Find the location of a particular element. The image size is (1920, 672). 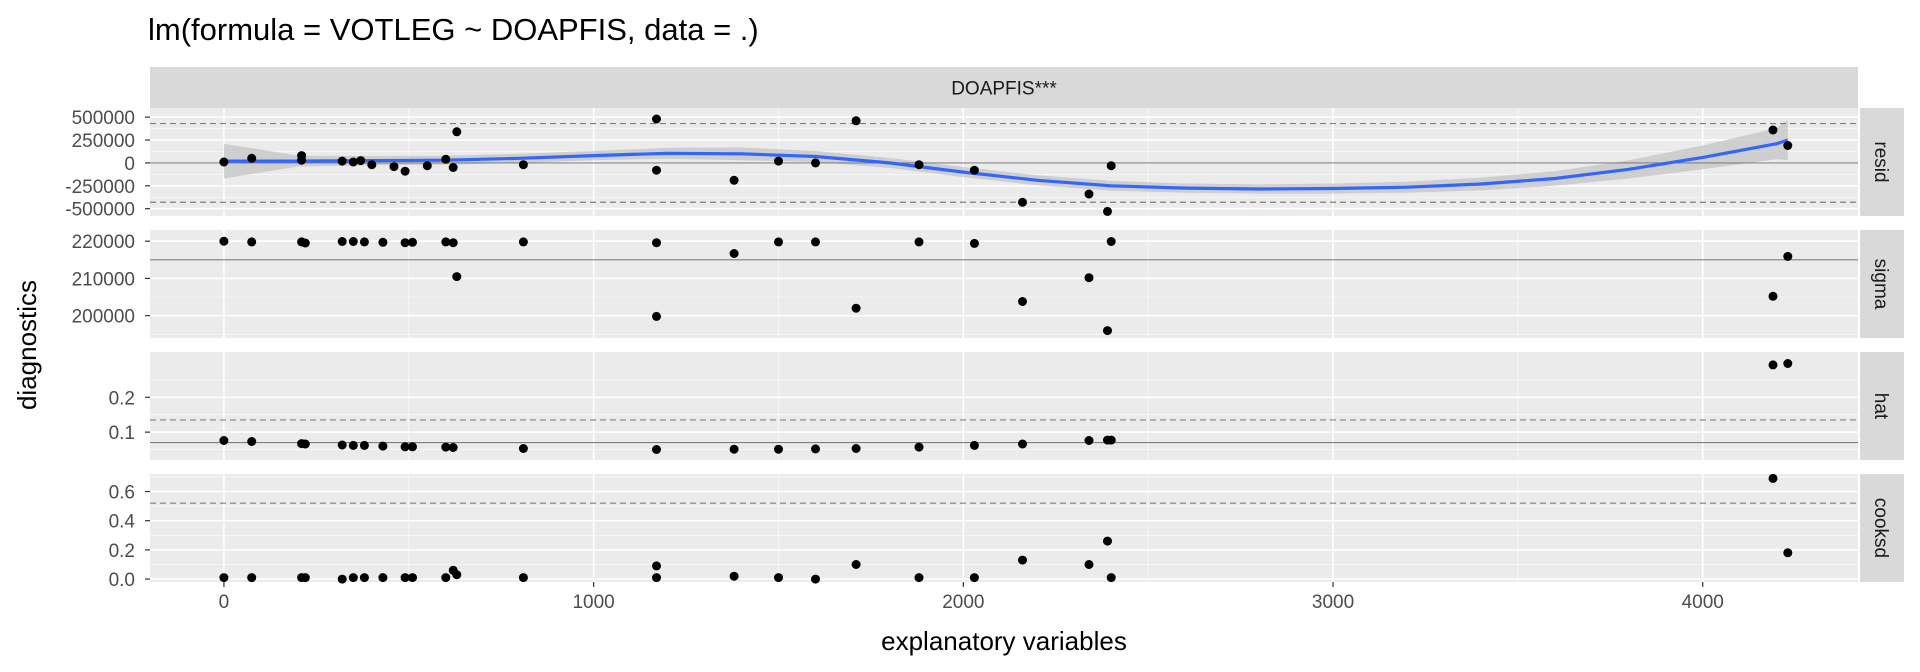

y-tick-label: 0.0 is located at coordinates (122, 580).